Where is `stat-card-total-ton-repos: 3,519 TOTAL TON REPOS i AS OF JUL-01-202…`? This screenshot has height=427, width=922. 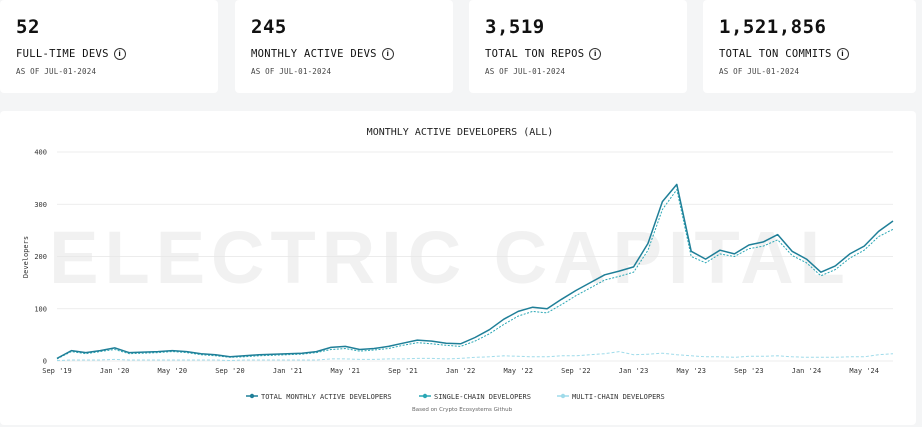 stat-card-total-ton-repos: 3,519 TOTAL TON REPOS i AS OF JUL-01-202… is located at coordinates (578, 46).